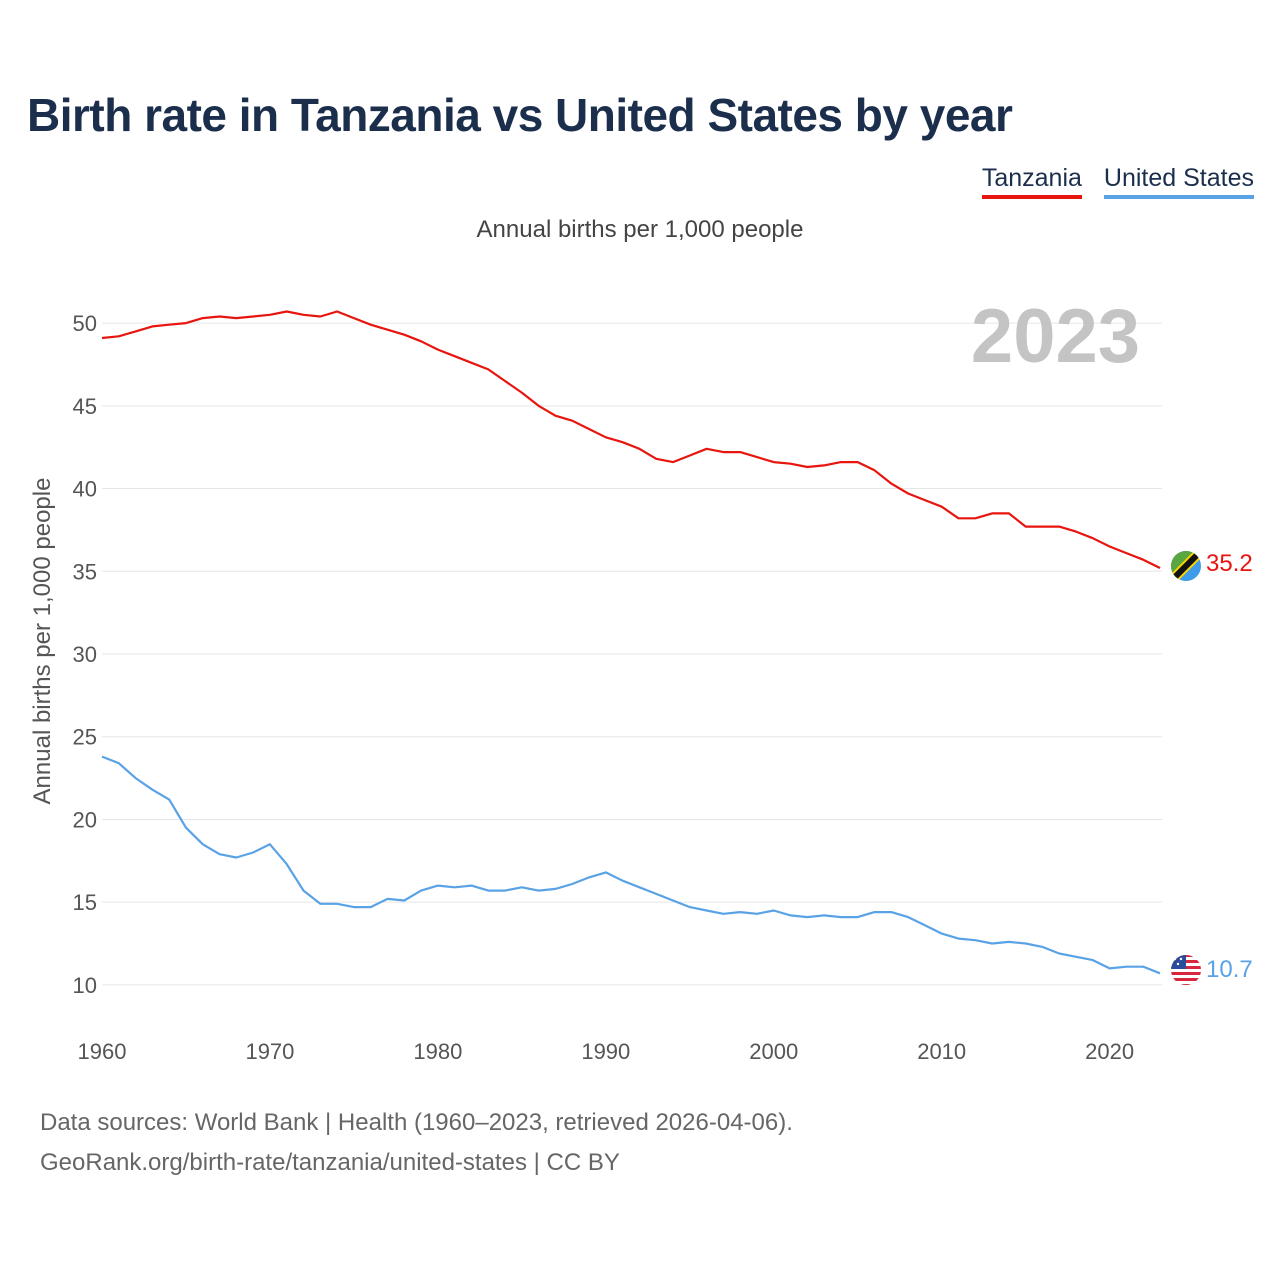 Image resolution: width=1280 pixels, height=1280 pixels. What do you see at coordinates (85, 985) in the screenshot?
I see `y-tick-label: 10` at bounding box center [85, 985].